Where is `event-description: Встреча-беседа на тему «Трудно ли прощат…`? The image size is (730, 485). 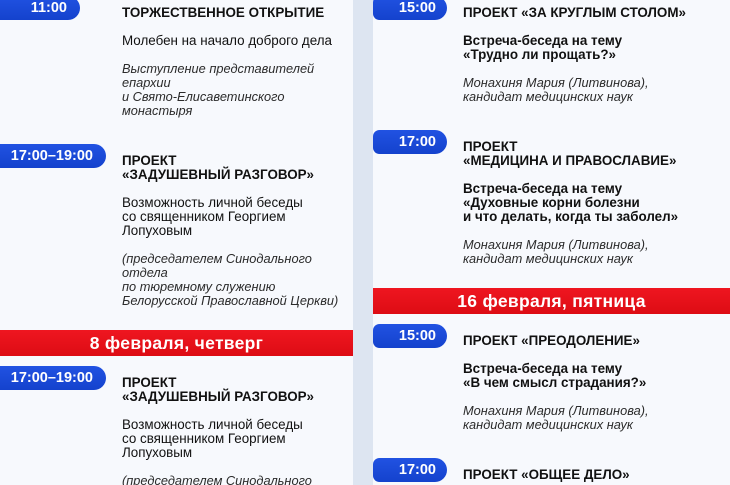
event-description: Встреча-беседа на тему «Трудно ли прощат… is located at coordinates (543, 47).